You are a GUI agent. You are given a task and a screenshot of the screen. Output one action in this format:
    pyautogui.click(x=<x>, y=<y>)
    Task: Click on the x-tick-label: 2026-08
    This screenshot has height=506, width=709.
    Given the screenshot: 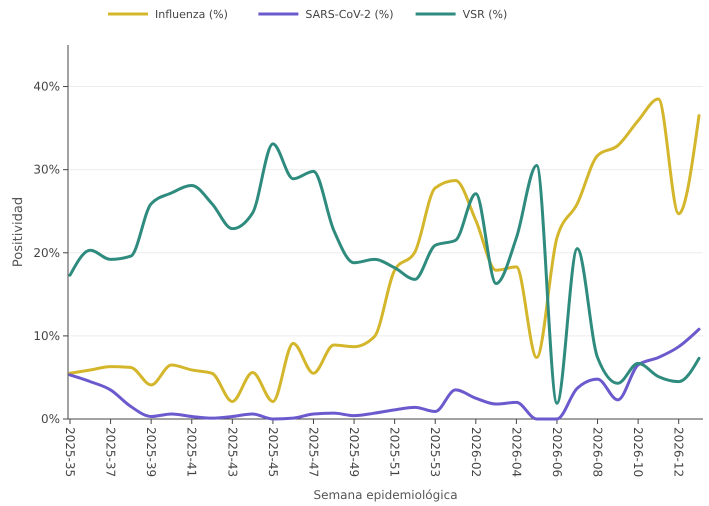 What is the action you would take?
    pyautogui.click(x=597, y=452)
    